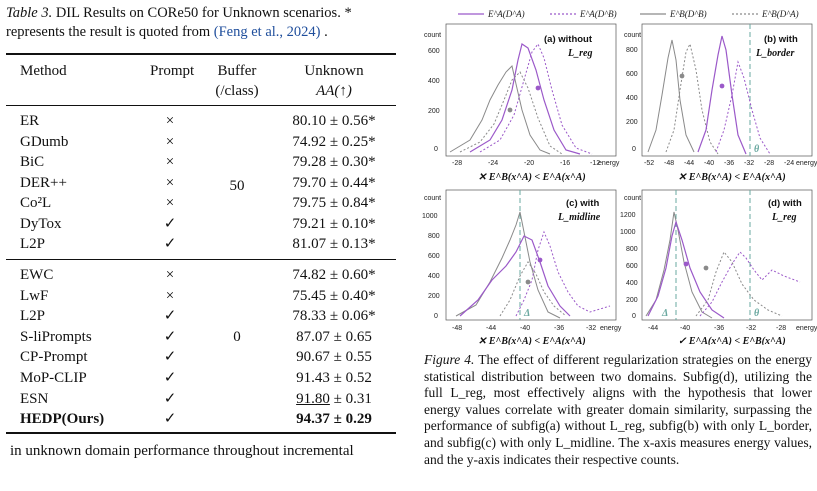 The image size is (817, 491). Describe the element at coordinates (334, 399) in the screenshot. I see `table-cell-unknown: 91.80 ± 0.31` at that location.